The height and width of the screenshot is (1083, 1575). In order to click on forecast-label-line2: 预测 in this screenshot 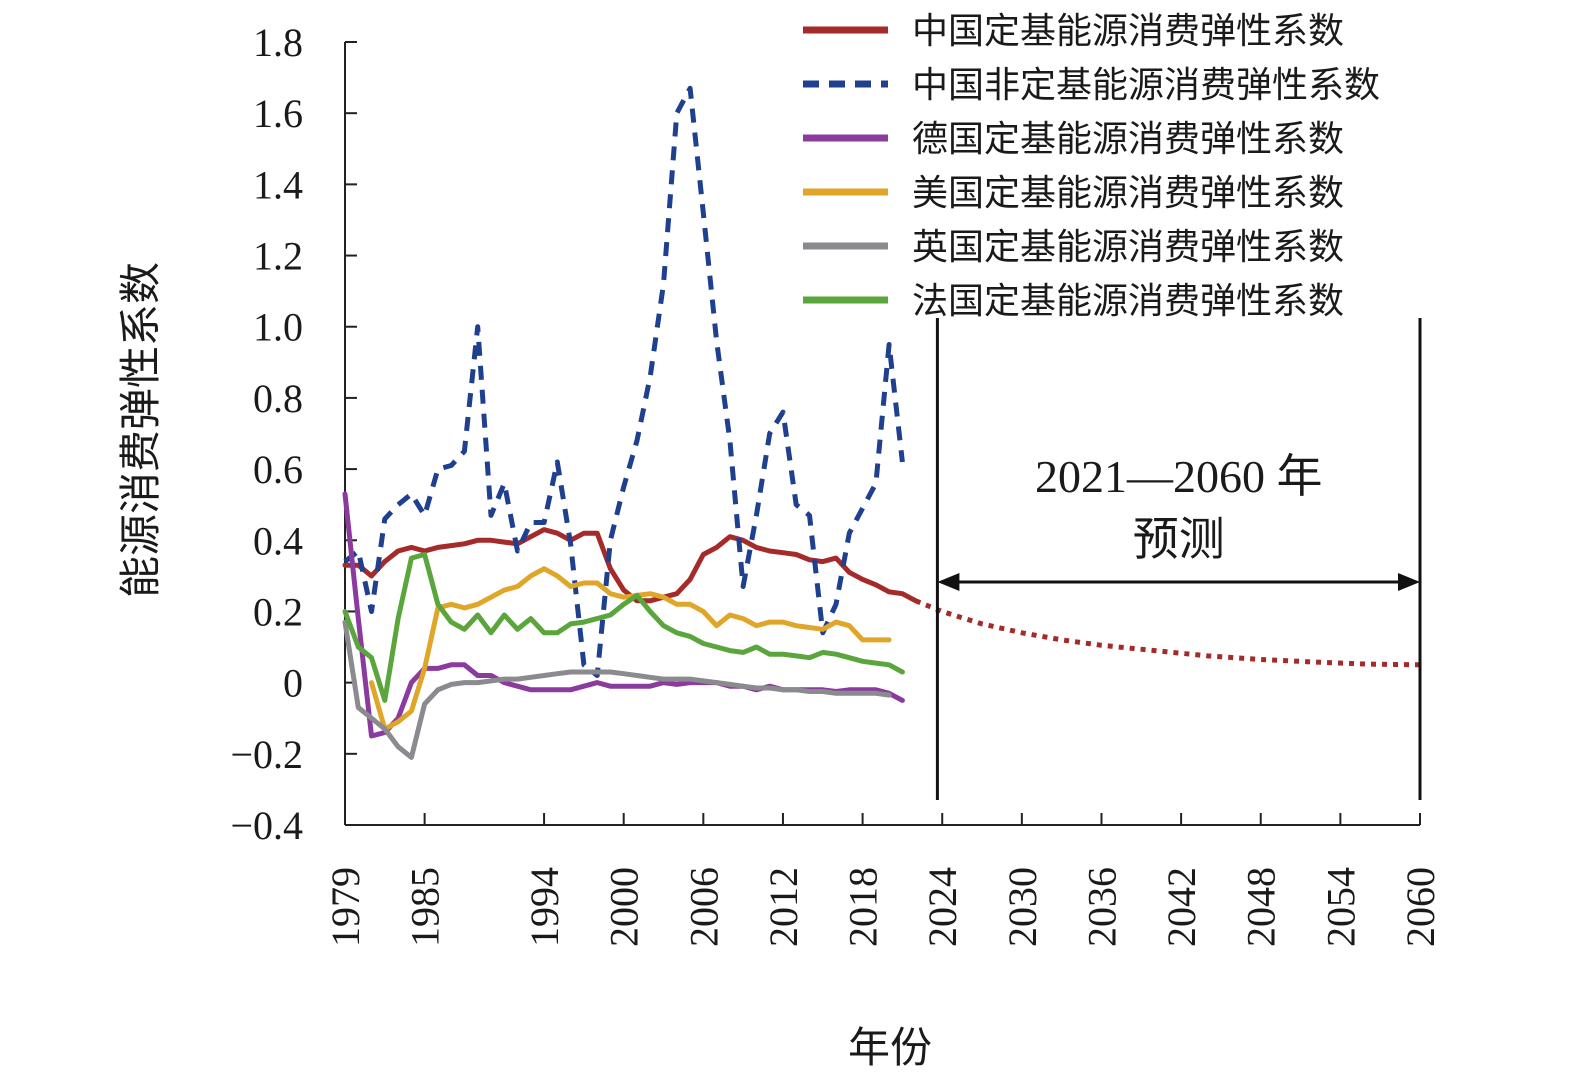, I will do `click(1179, 539)`.